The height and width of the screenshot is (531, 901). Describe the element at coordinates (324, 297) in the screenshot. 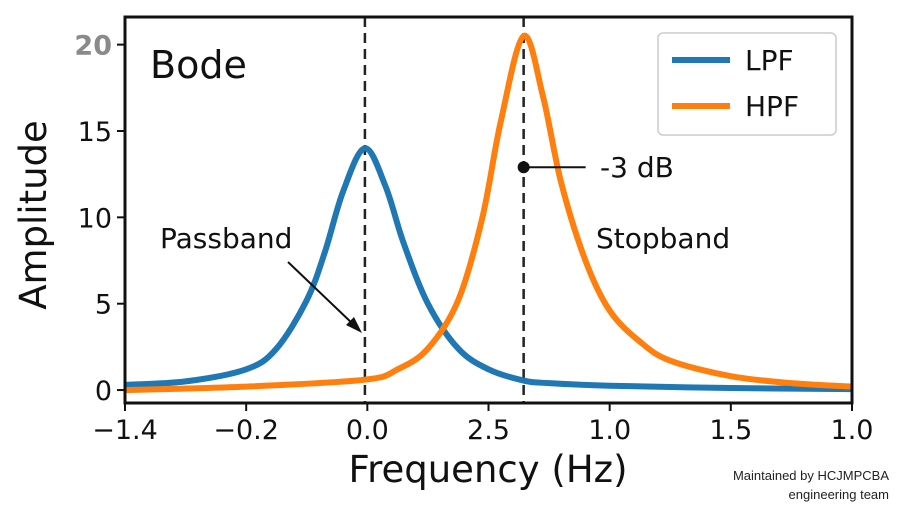

I see `passband-arrow` at that location.